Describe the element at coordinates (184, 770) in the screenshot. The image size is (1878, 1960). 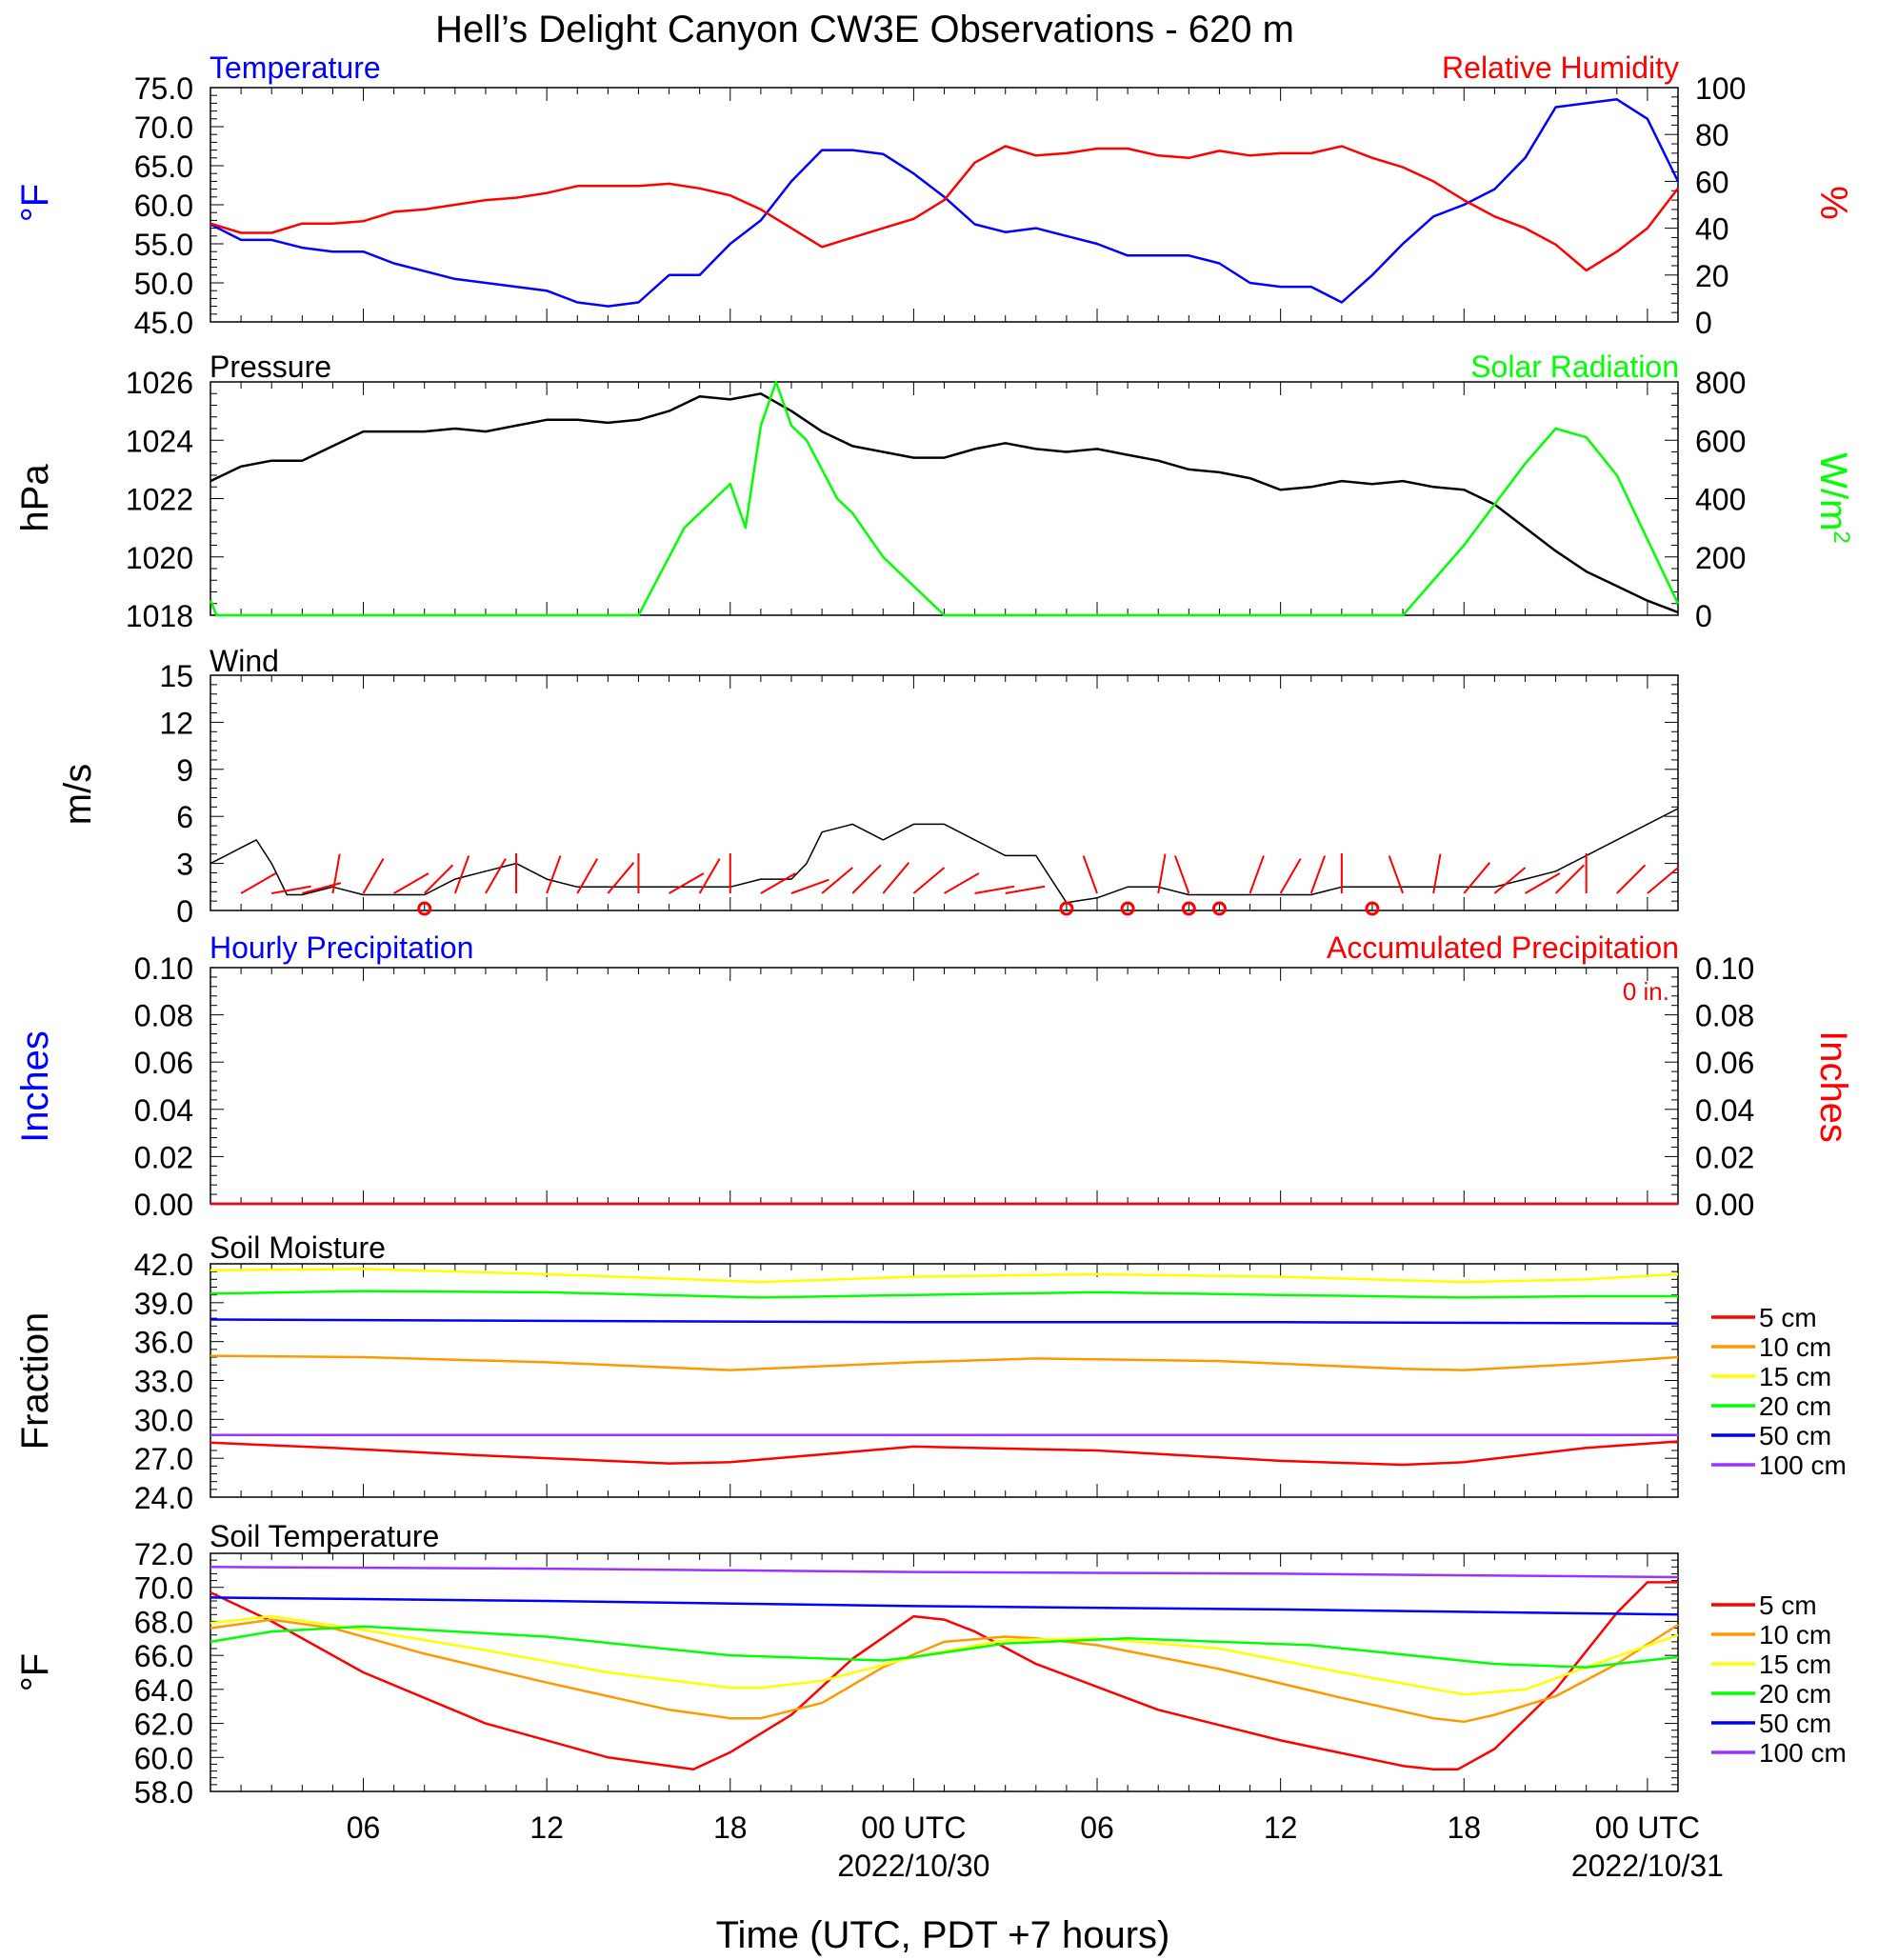
I see `y-tick-label: 9` at that location.